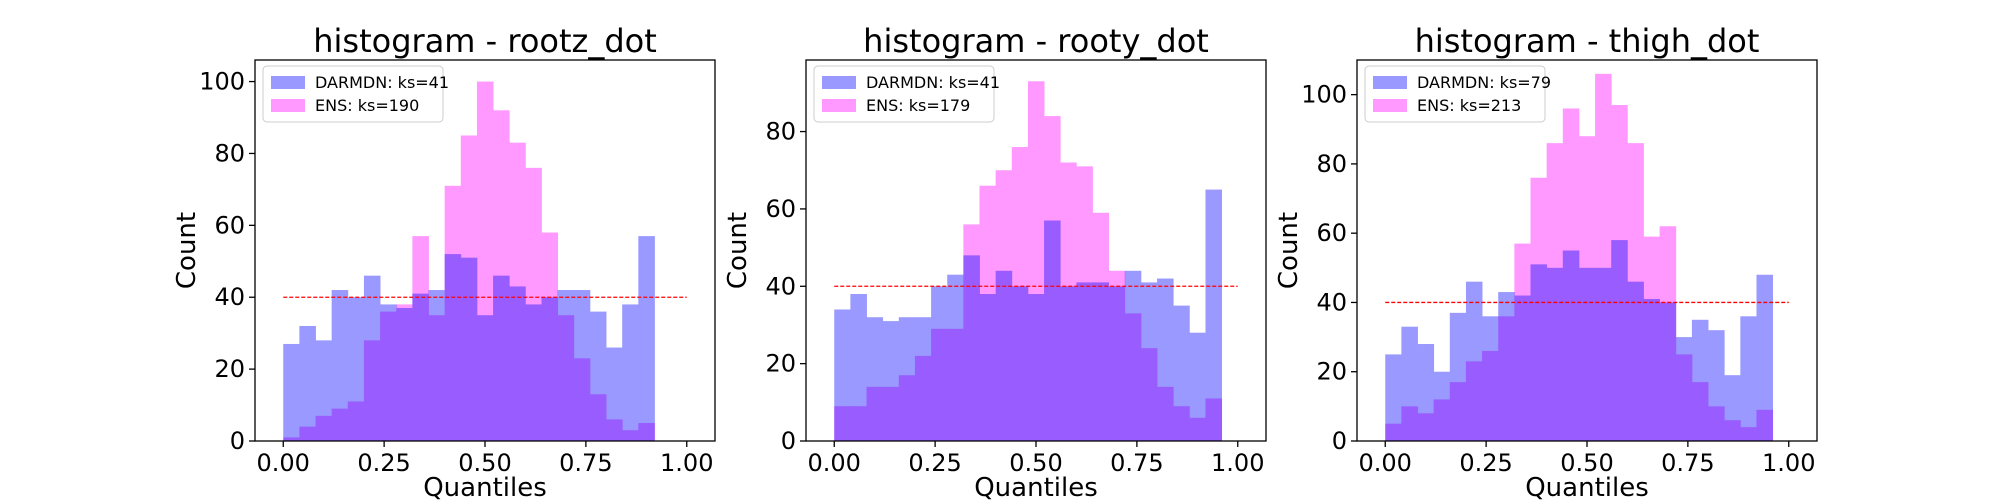 This screenshot has width=2016, height=504. Describe the element at coordinates (485, 41) in the screenshot. I see `chart-title: histogram - rootz_dot` at that location.